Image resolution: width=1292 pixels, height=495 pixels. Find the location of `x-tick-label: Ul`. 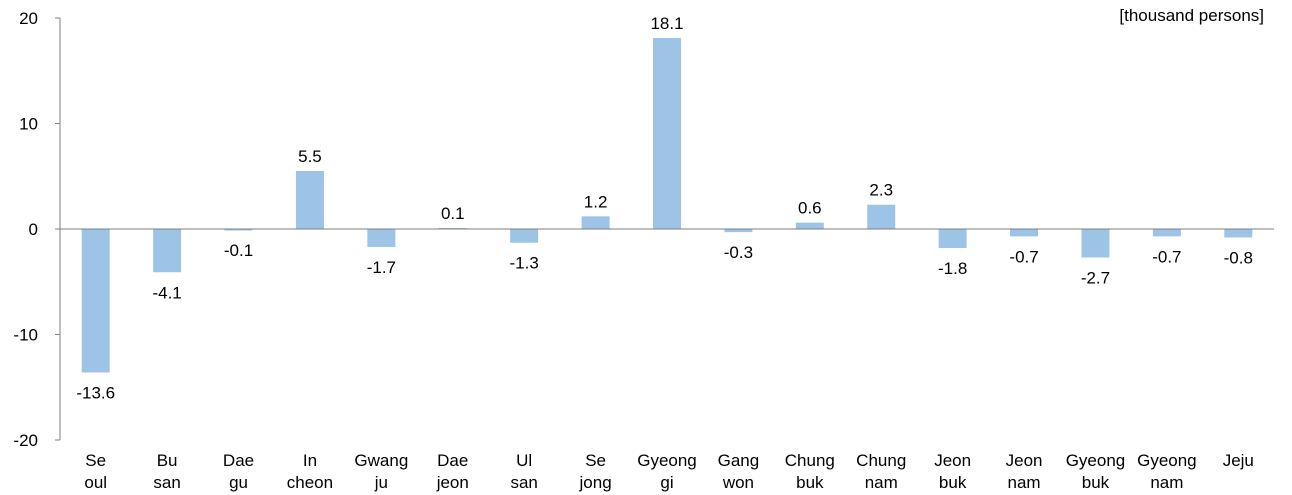

x-tick-label: Ul is located at coordinates (524, 460).